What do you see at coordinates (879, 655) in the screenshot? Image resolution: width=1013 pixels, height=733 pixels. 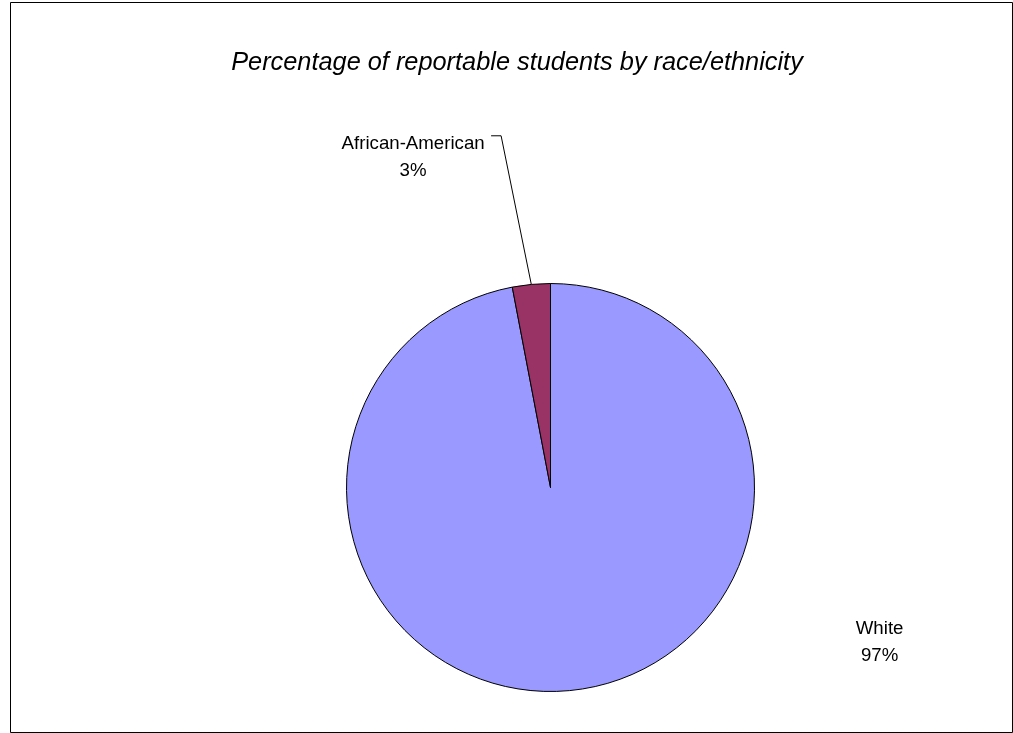 I see `data-label: 97%` at bounding box center [879, 655].